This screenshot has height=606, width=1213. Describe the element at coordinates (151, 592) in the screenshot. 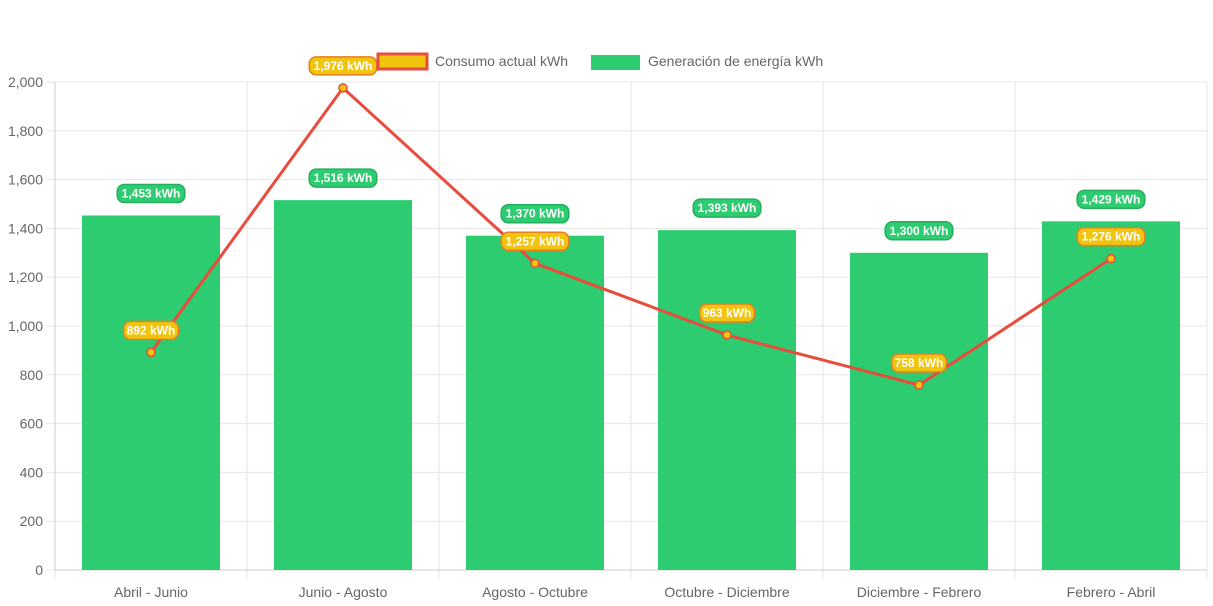

I see `x-tick-label: Abril - Junio` at that location.